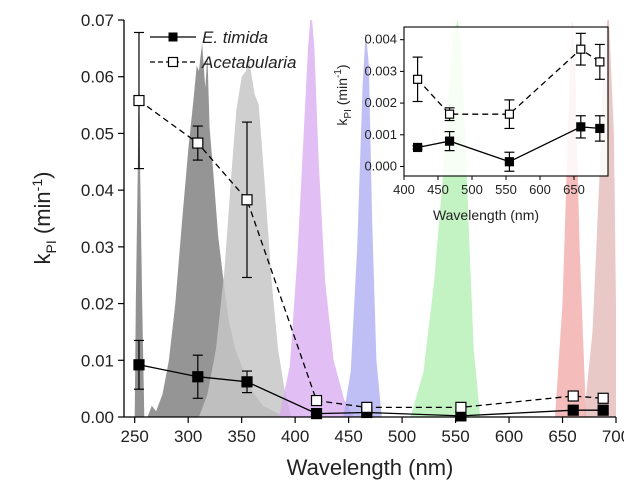 This screenshot has width=624, height=488. What do you see at coordinates (348, 436) in the screenshot?
I see `x-tick-label: 450` at bounding box center [348, 436].